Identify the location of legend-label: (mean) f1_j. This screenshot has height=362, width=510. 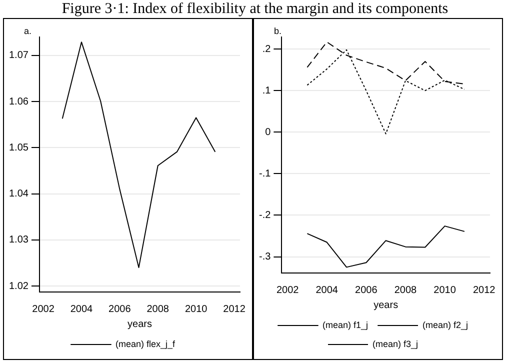
(345, 325).